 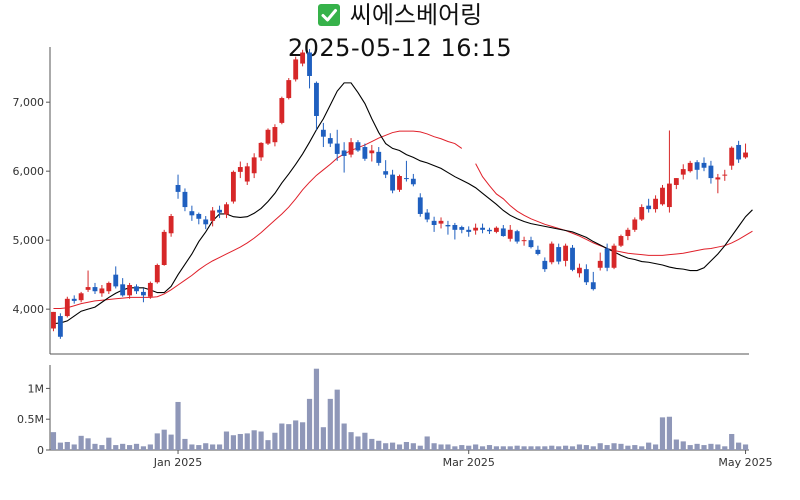 What do you see at coordinates (400, 48) in the screenshot?
I see `chart-subtitle: 2025-05-12 16:15` at bounding box center [400, 48].